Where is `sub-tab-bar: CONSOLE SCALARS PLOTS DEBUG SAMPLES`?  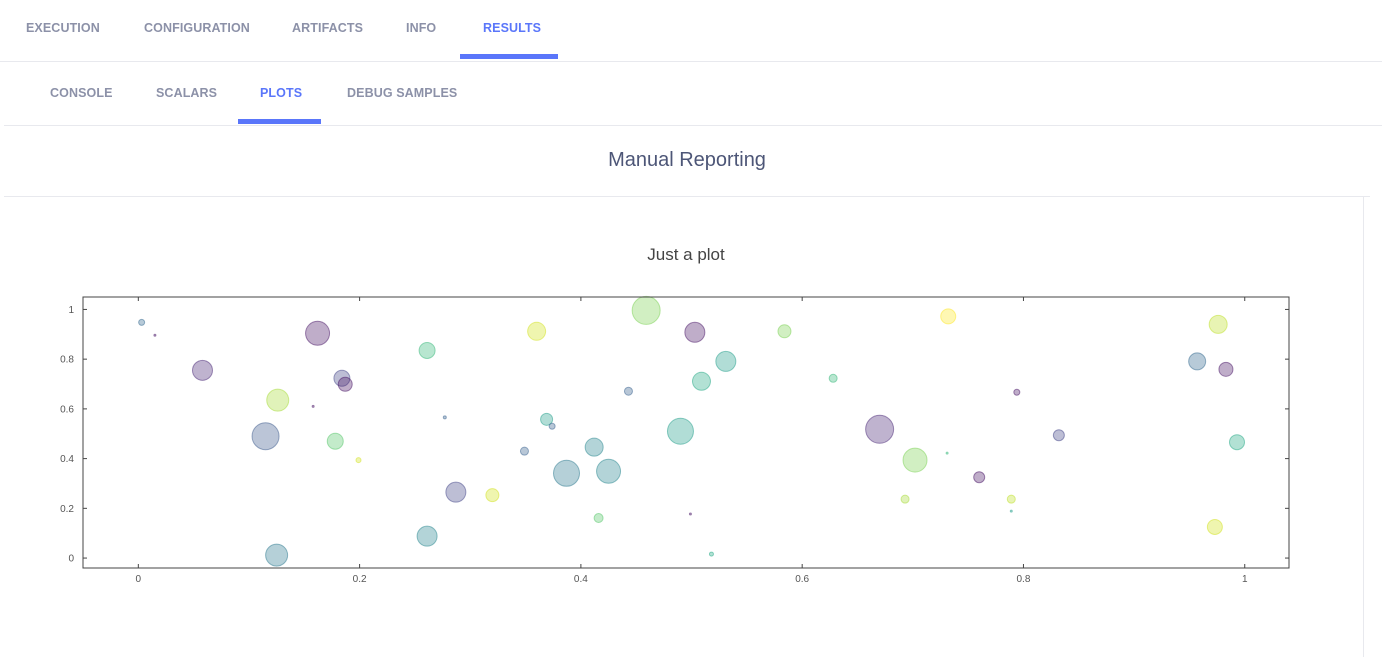
sub-tab-bar: CONSOLE SCALARS PLOTS DEBUG SAMPLES is located at coordinates (693, 94).